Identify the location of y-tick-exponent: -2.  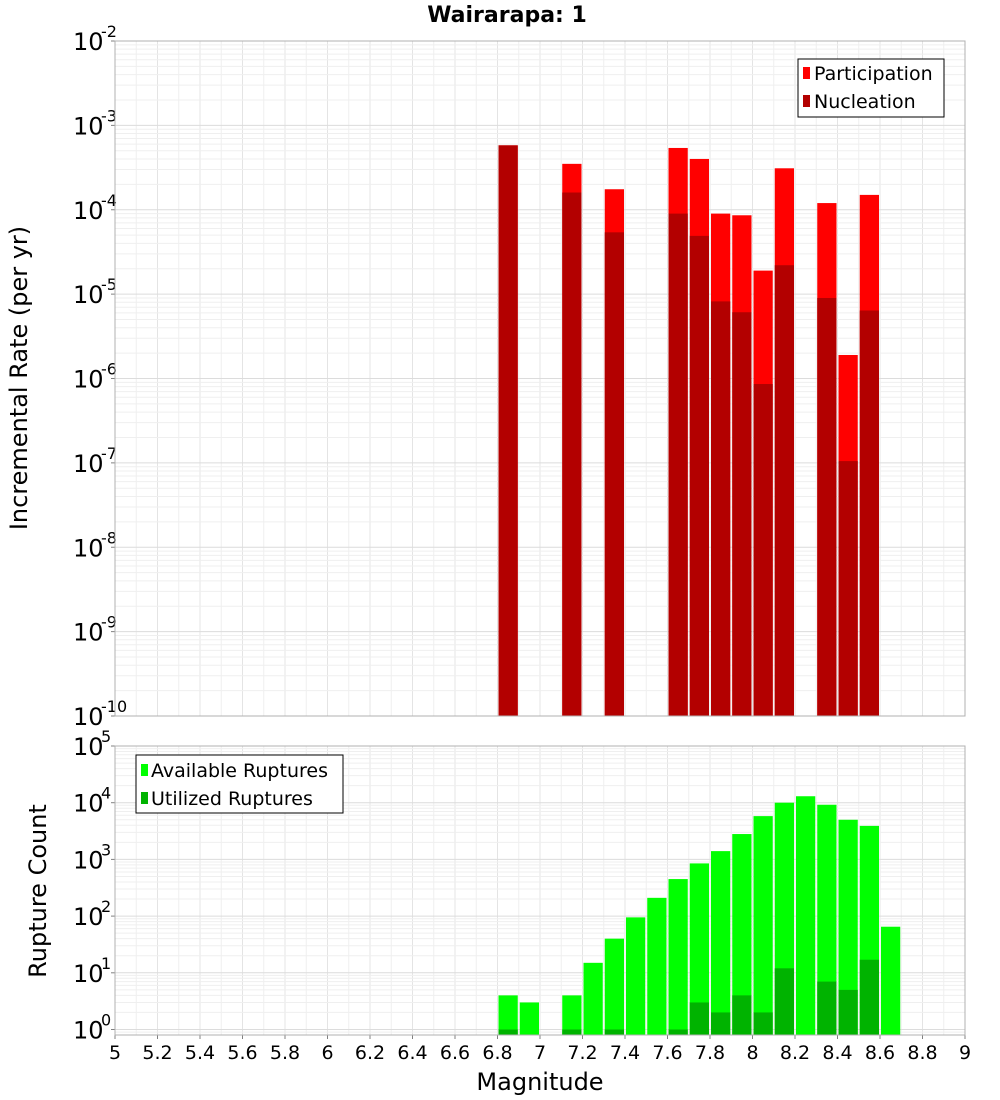
(109, 31).